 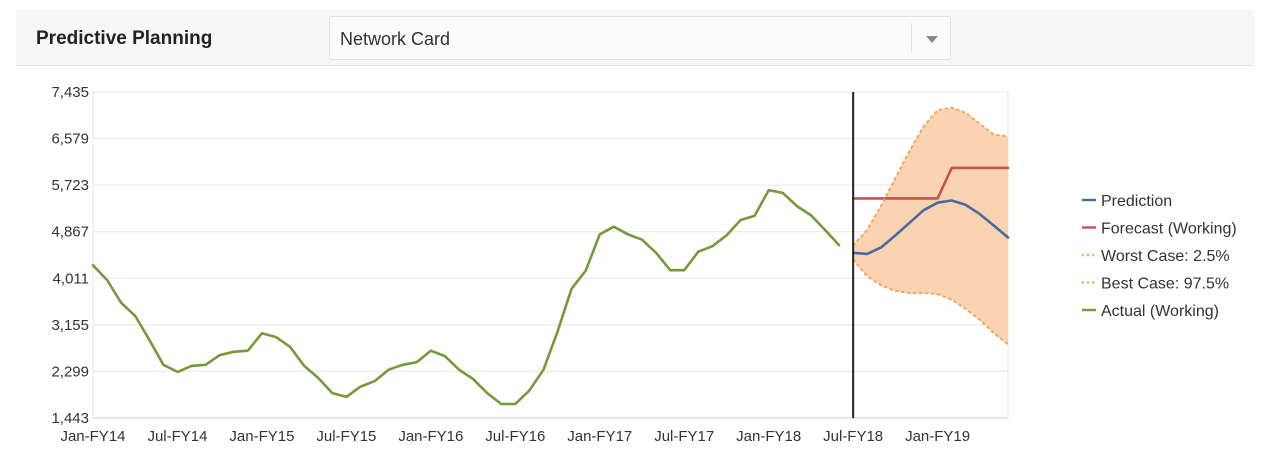 What do you see at coordinates (70, 371) in the screenshot?
I see `y-tick-label: 2,299` at bounding box center [70, 371].